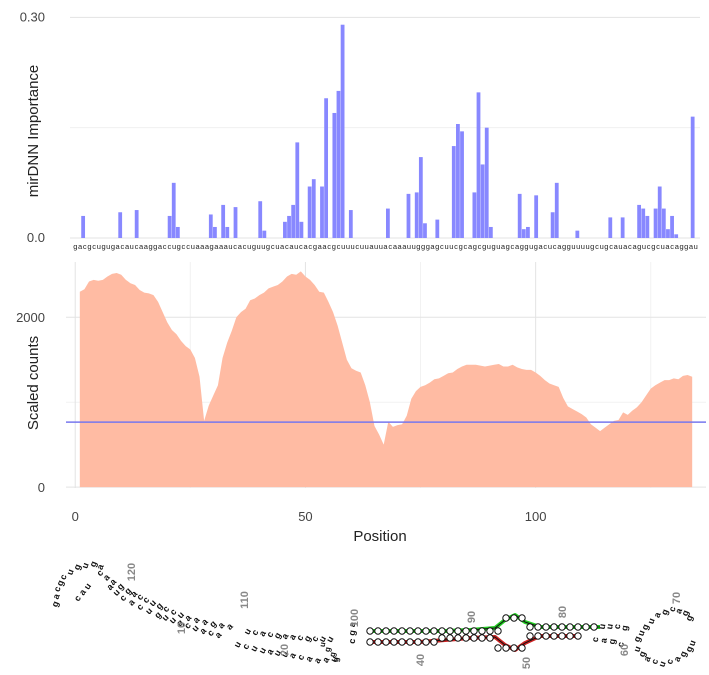 The image size is (709, 675). Describe the element at coordinates (41, 487) in the screenshot. I see `counts-y-tick-label: 0` at that location.